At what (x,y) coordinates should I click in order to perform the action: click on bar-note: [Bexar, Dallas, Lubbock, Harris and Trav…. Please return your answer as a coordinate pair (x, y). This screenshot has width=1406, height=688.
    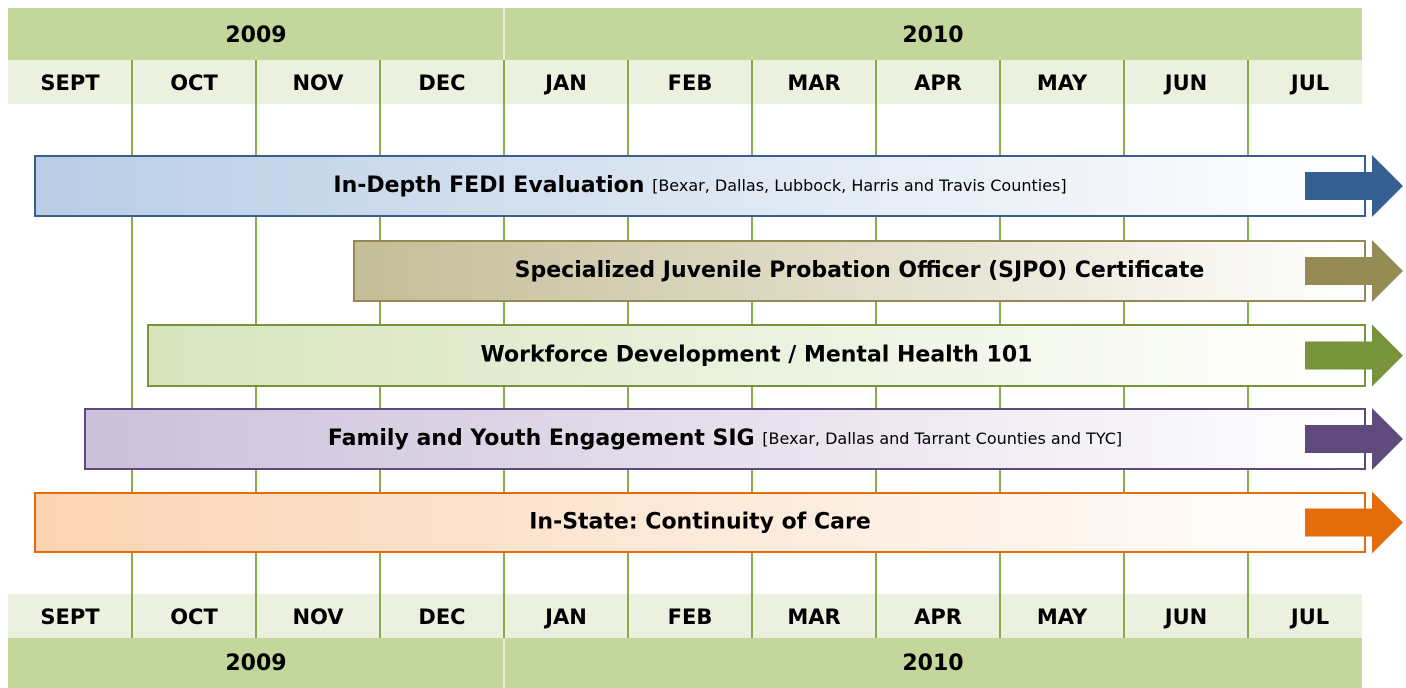
    Looking at the image, I should click on (859, 185).